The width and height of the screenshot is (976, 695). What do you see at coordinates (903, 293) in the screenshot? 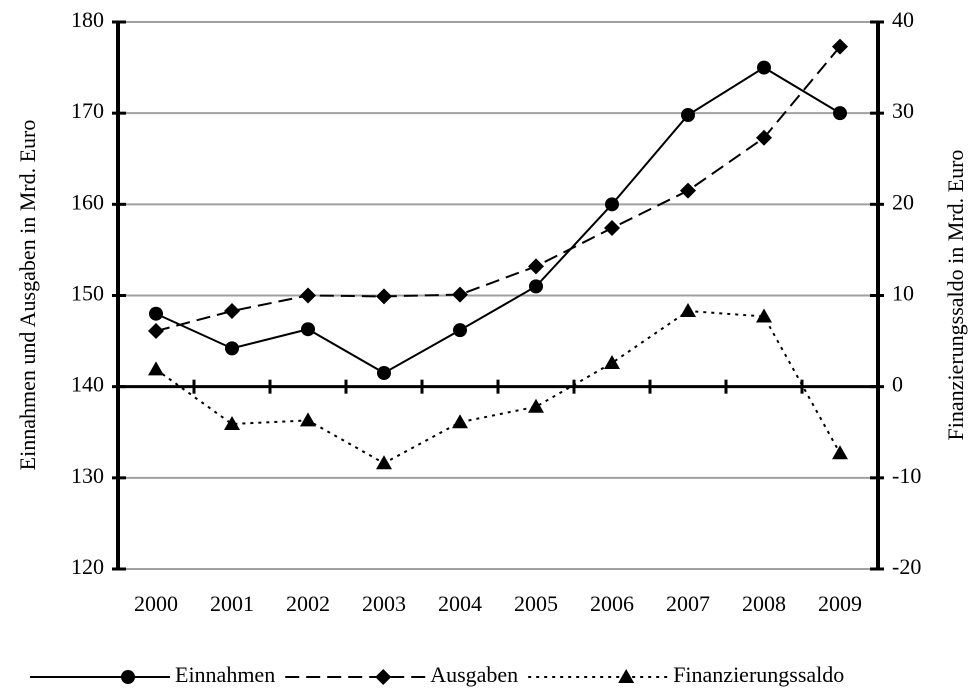
I see `y2-tick-label: 10` at bounding box center [903, 293].